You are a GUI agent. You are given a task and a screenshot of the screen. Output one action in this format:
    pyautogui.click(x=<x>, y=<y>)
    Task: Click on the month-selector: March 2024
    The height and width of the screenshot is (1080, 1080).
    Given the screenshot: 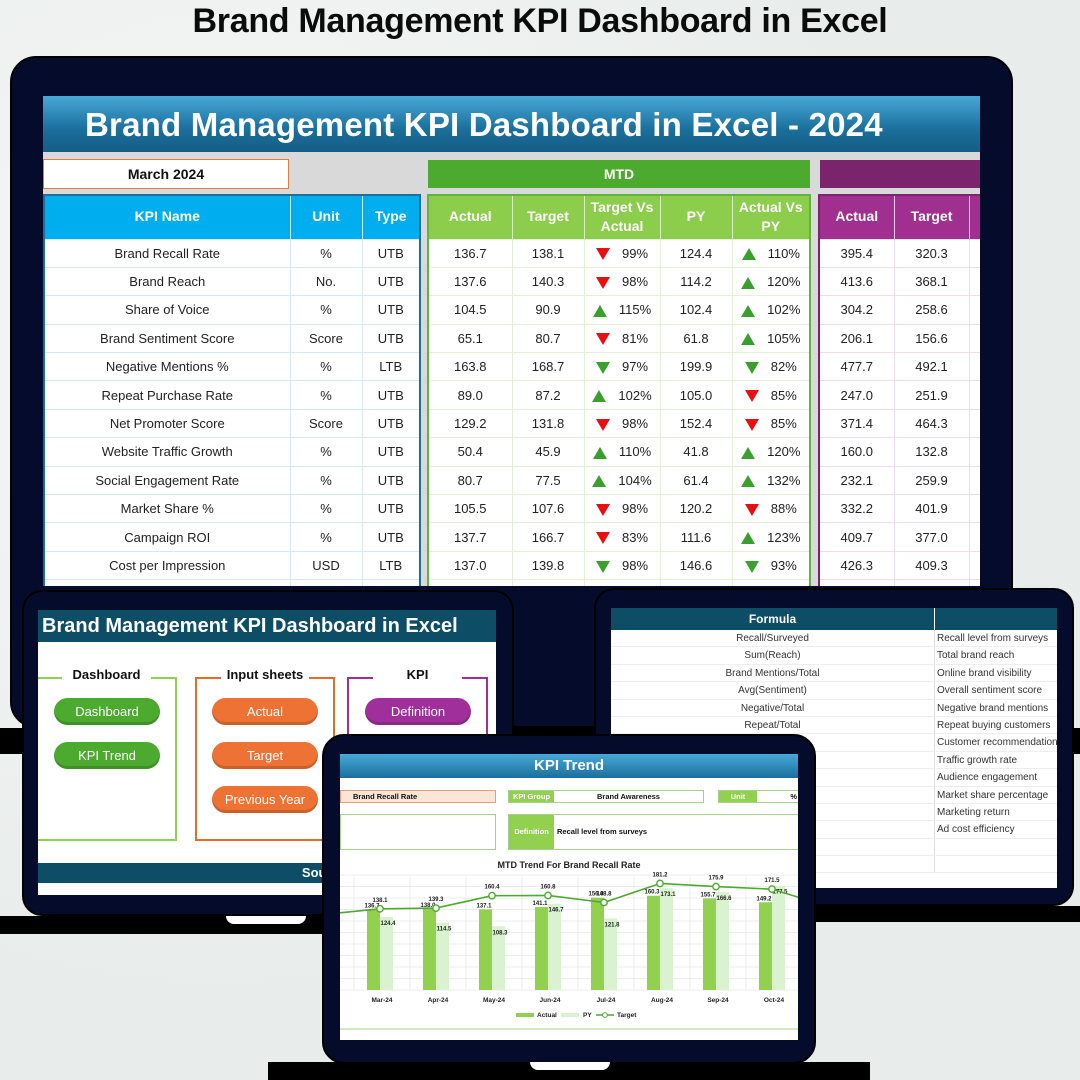 What is the action you would take?
    pyautogui.click(x=166, y=174)
    